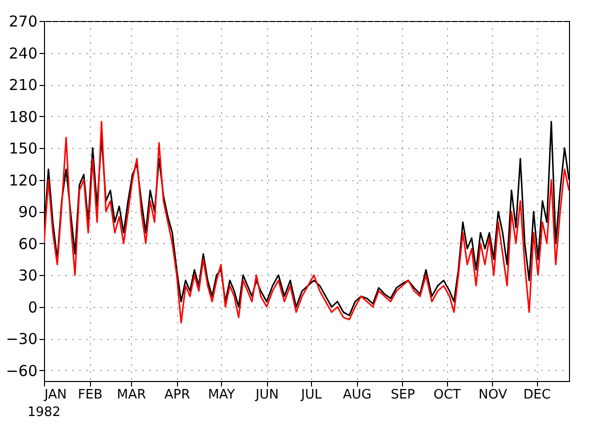 The height and width of the screenshot is (431, 610). What do you see at coordinates (28, 243) in the screenshot?
I see `y-tick-label: 60` at bounding box center [28, 243].